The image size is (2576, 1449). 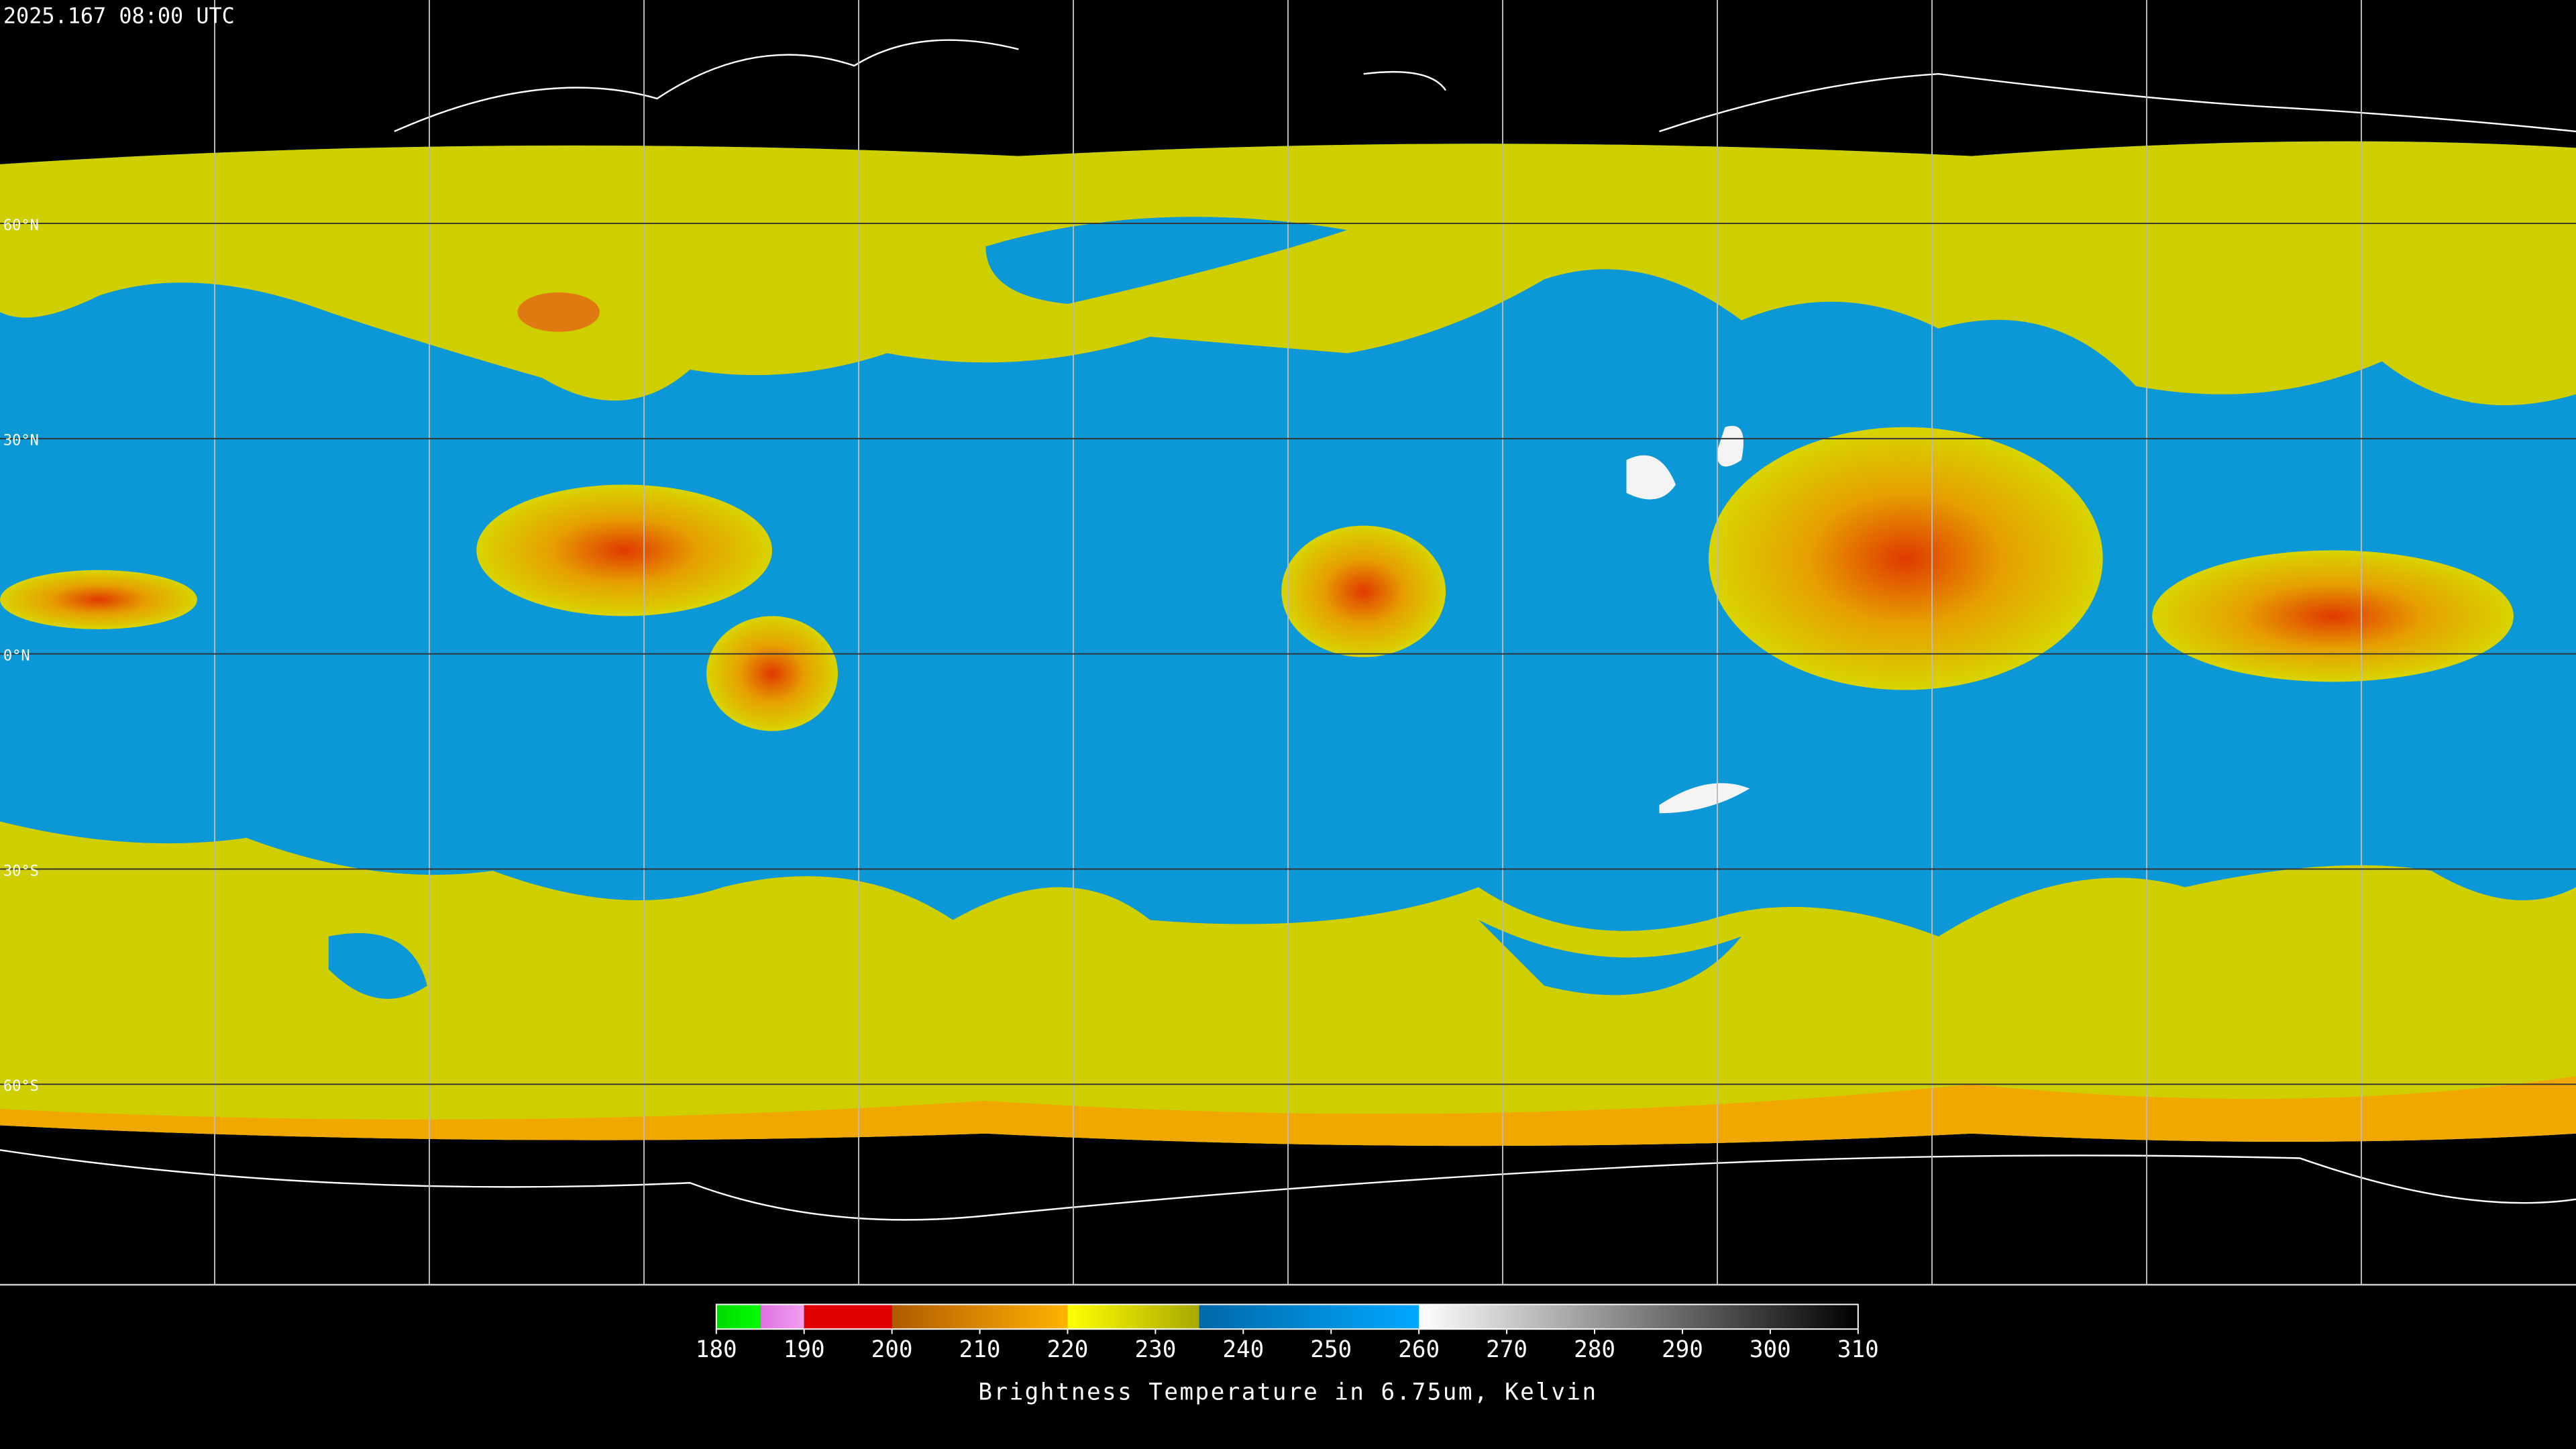 What do you see at coordinates (1155, 1349) in the screenshot?
I see `colorbar-tick-label: 230` at bounding box center [1155, 1349].